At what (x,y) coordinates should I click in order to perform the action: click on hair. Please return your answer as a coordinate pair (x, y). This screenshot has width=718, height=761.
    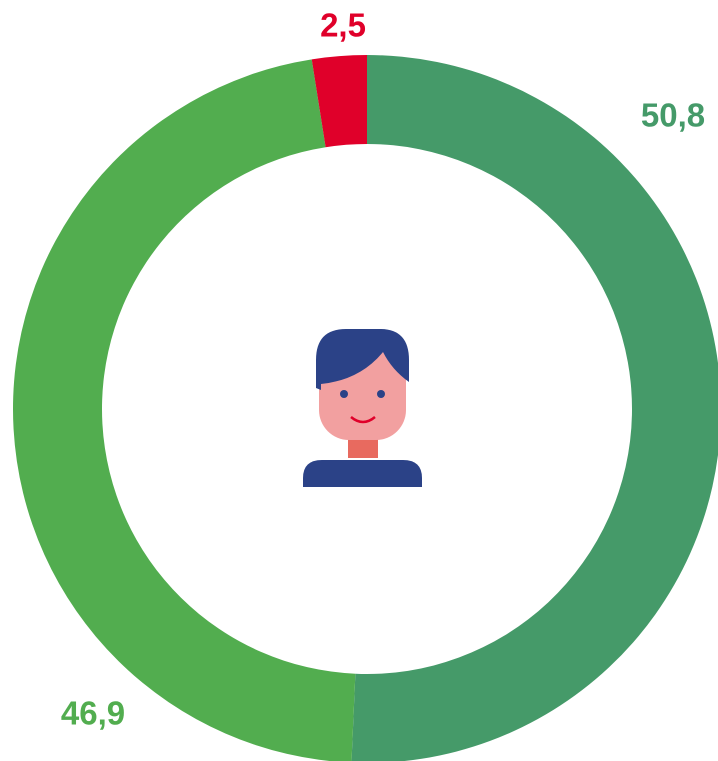
    Looking at the image, I should click on (362, 359).